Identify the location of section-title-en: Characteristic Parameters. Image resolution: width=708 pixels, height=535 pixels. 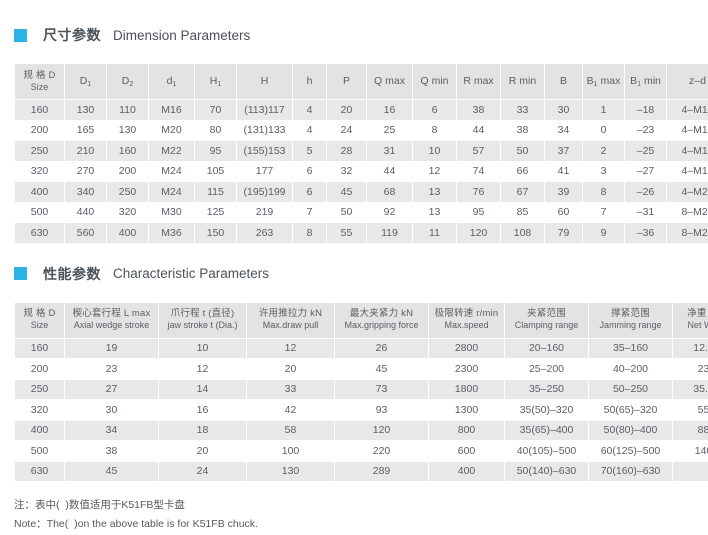
(191, 273).